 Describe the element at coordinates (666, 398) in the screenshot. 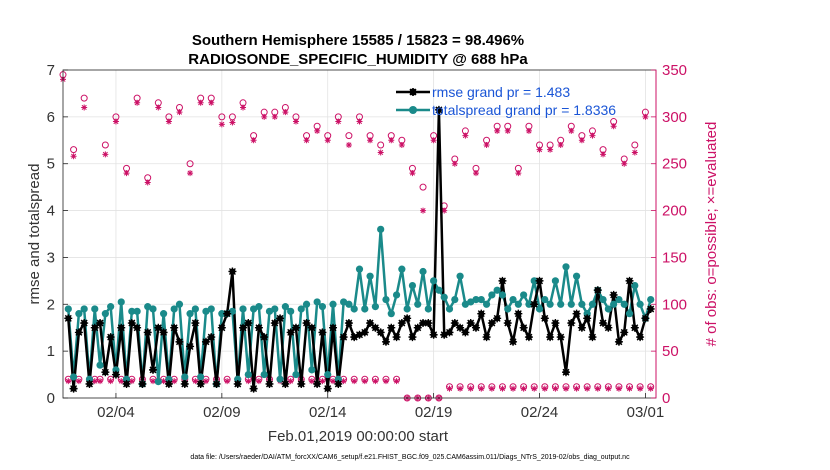

I see `y2-tick-label: 0` at that location.